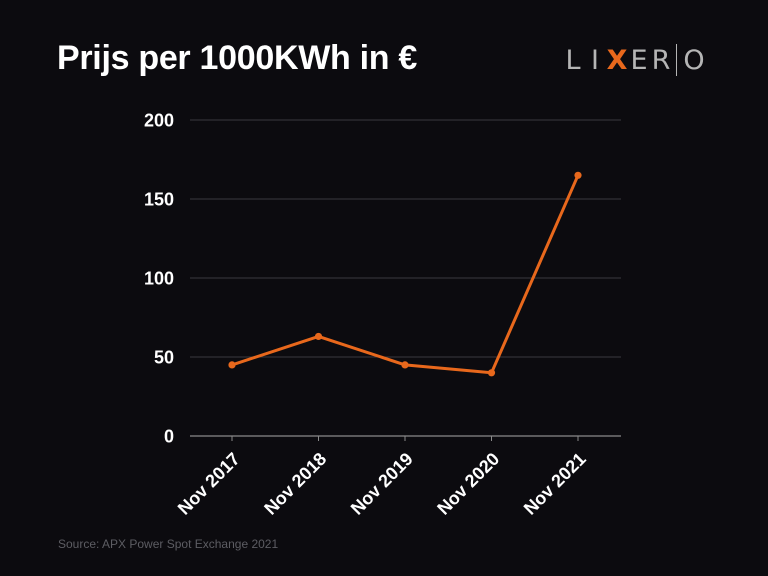 The width and height of the screenshot is (768, 576). I want to click on x-axis-ticks: Nov 2017 Nov 2018 Nov 2019 Nov 2020 Nov 2021, so click(382, 477).